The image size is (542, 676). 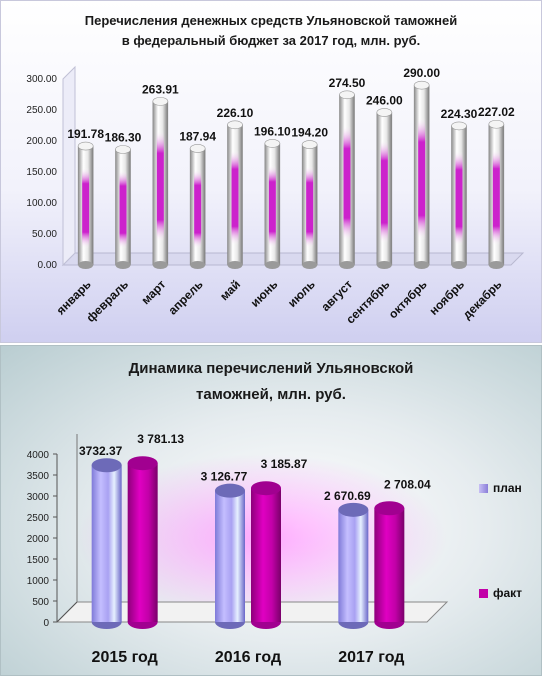 I want to click on month-value-label: 187.94, so click(x=197, y=136).